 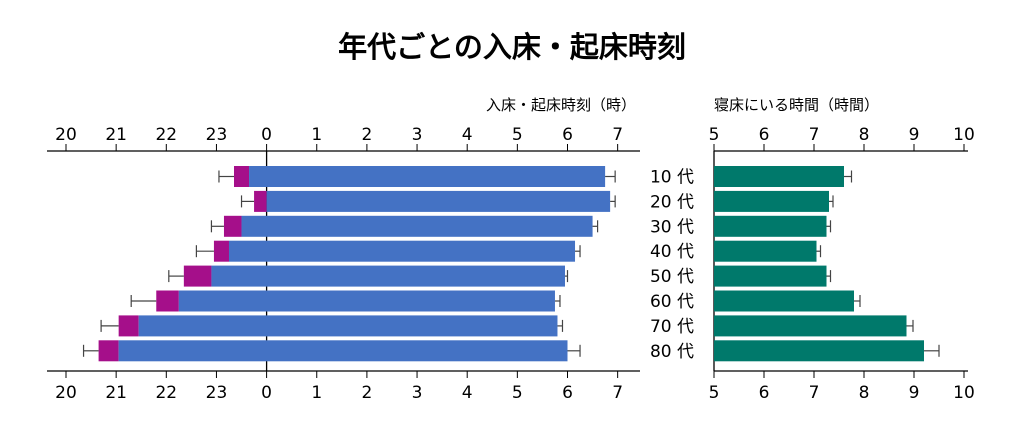 I want to click on left-bottom-tick-label: 1, so click(x=316, y=393).